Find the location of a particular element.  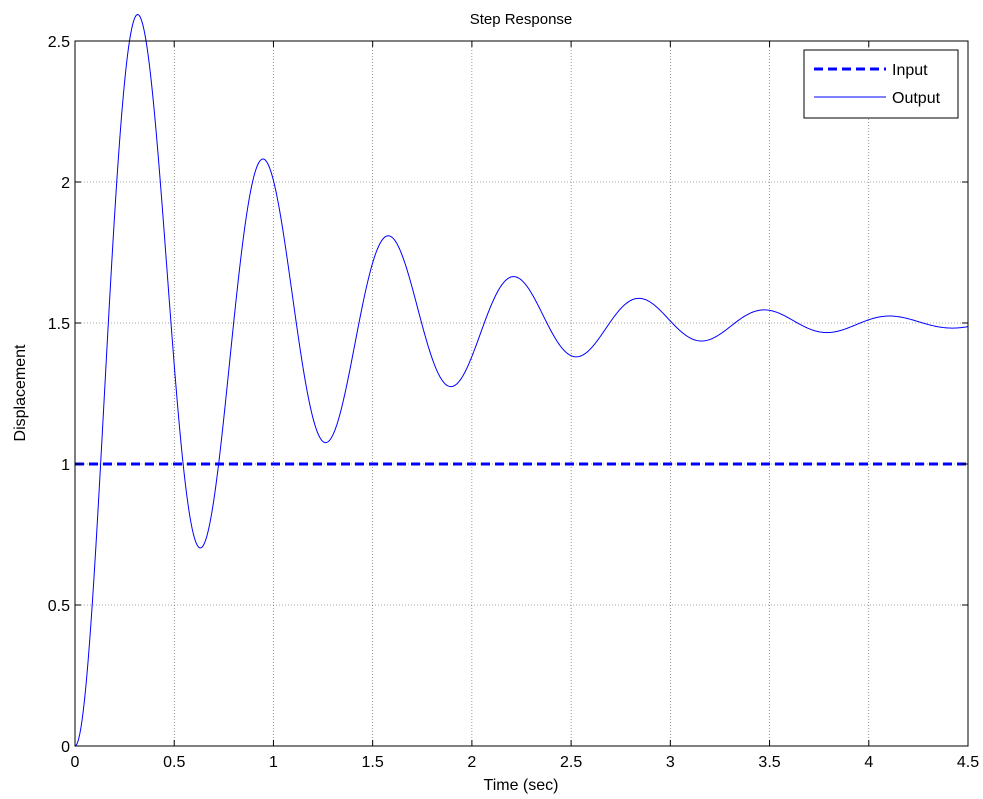

x-tick-label: 2 is located at coordinates (471, 762).